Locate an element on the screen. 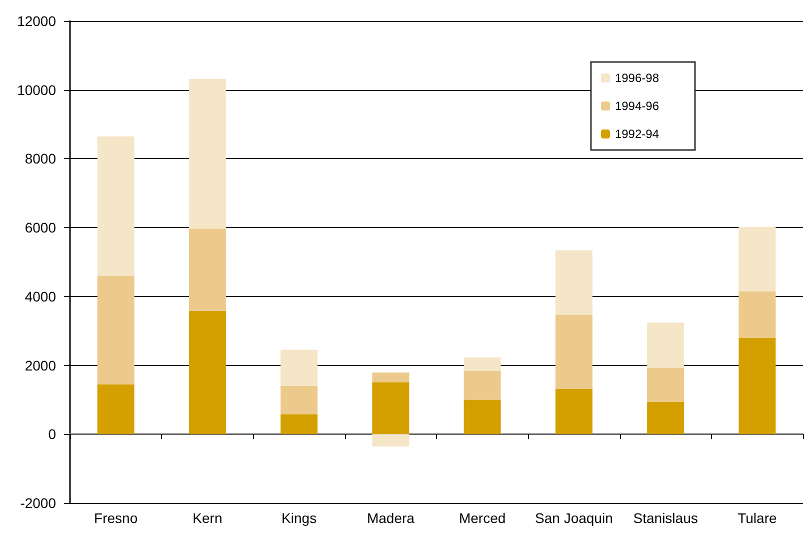  x-tick-label: San Joaquin is located at coordinates (574, 518).